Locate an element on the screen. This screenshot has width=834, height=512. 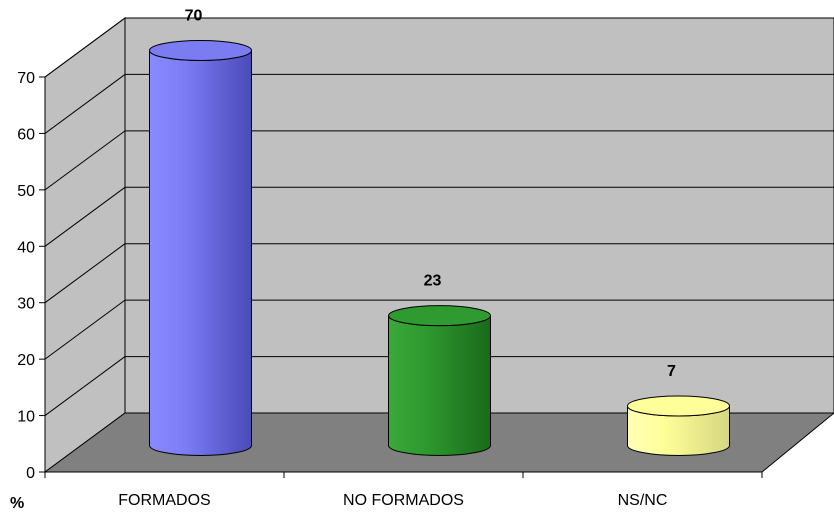
data-label: 23 is located at coordinates (433, 281).